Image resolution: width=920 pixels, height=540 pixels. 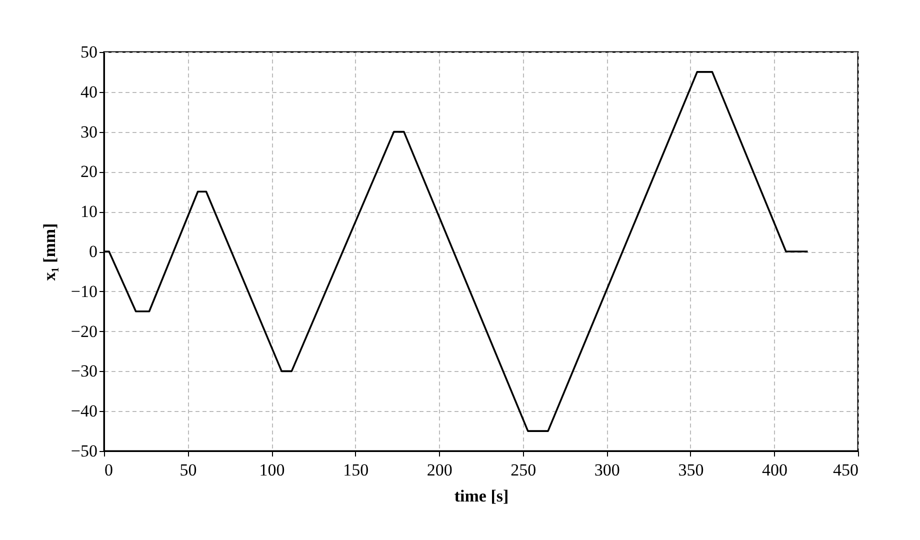 What do you see at coordinates (93, 251) in the screenshot?
I see `y-tick-label: 0` at bounding box center [93, 251].